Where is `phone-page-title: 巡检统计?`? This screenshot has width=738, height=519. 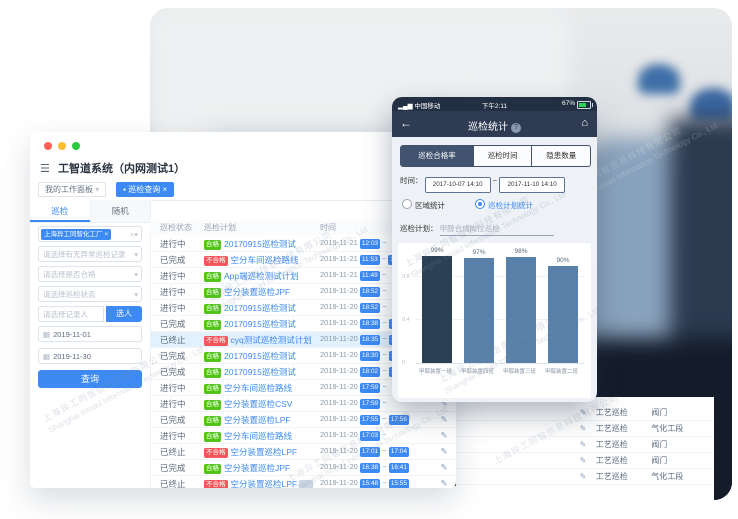 phone-page-title: 巡检统计? is located at coordinates (494, 125).